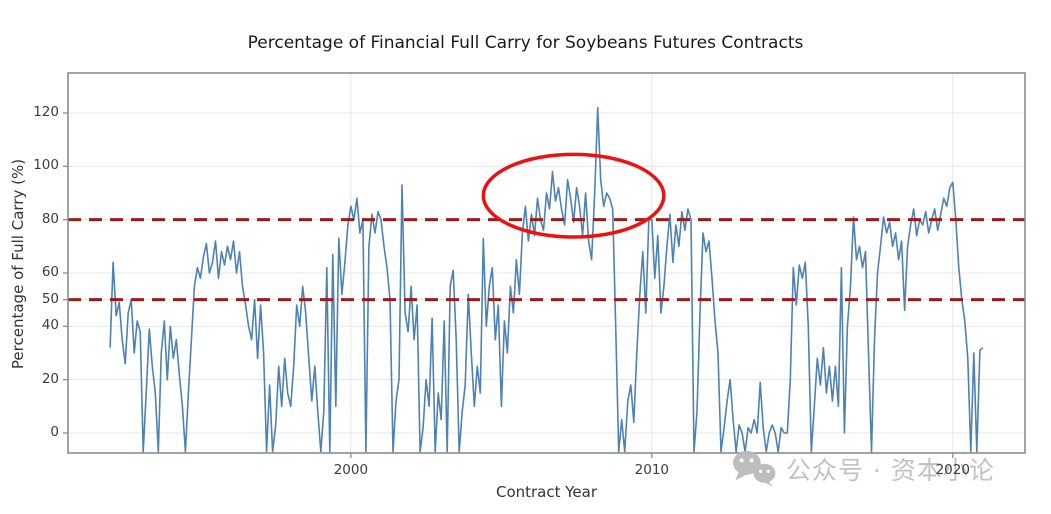 The image size is (1051, 514). I want to click on x-tick-label-2000: 2000, so click(351, 470).